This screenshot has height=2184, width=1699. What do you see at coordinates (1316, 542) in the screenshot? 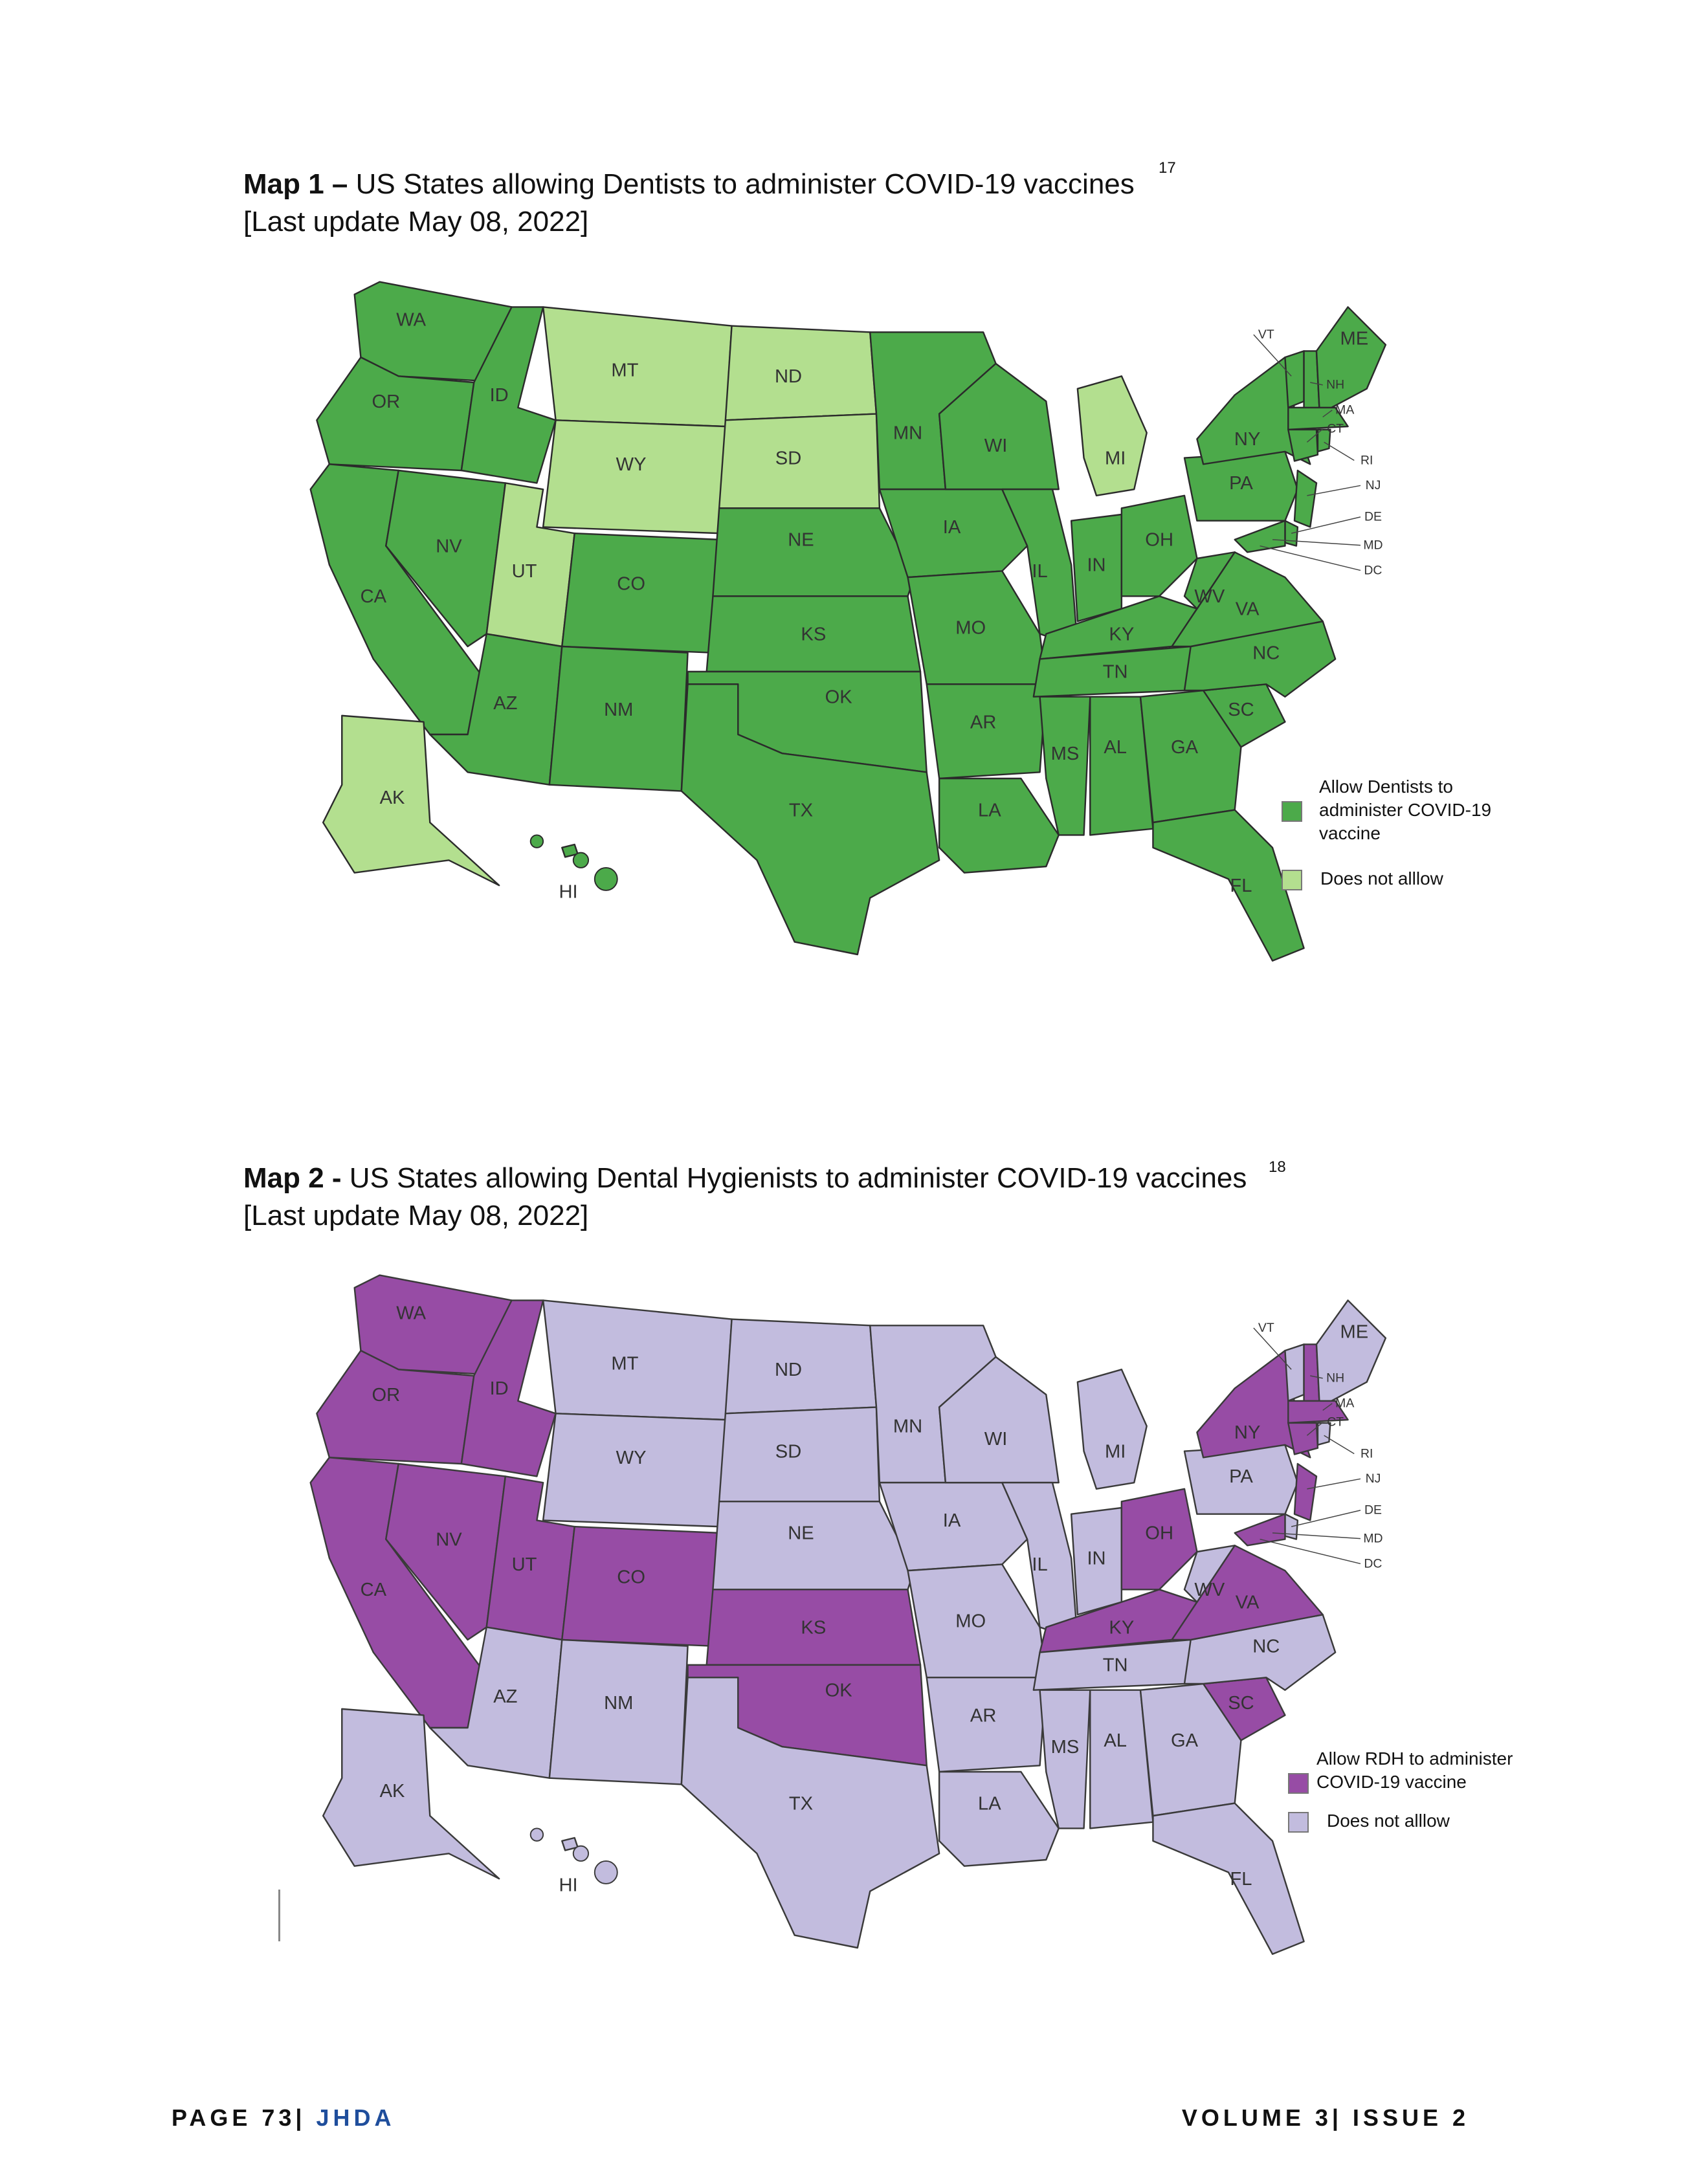
I see `map1-callout-line-md` at bounding box center [1316, 542].